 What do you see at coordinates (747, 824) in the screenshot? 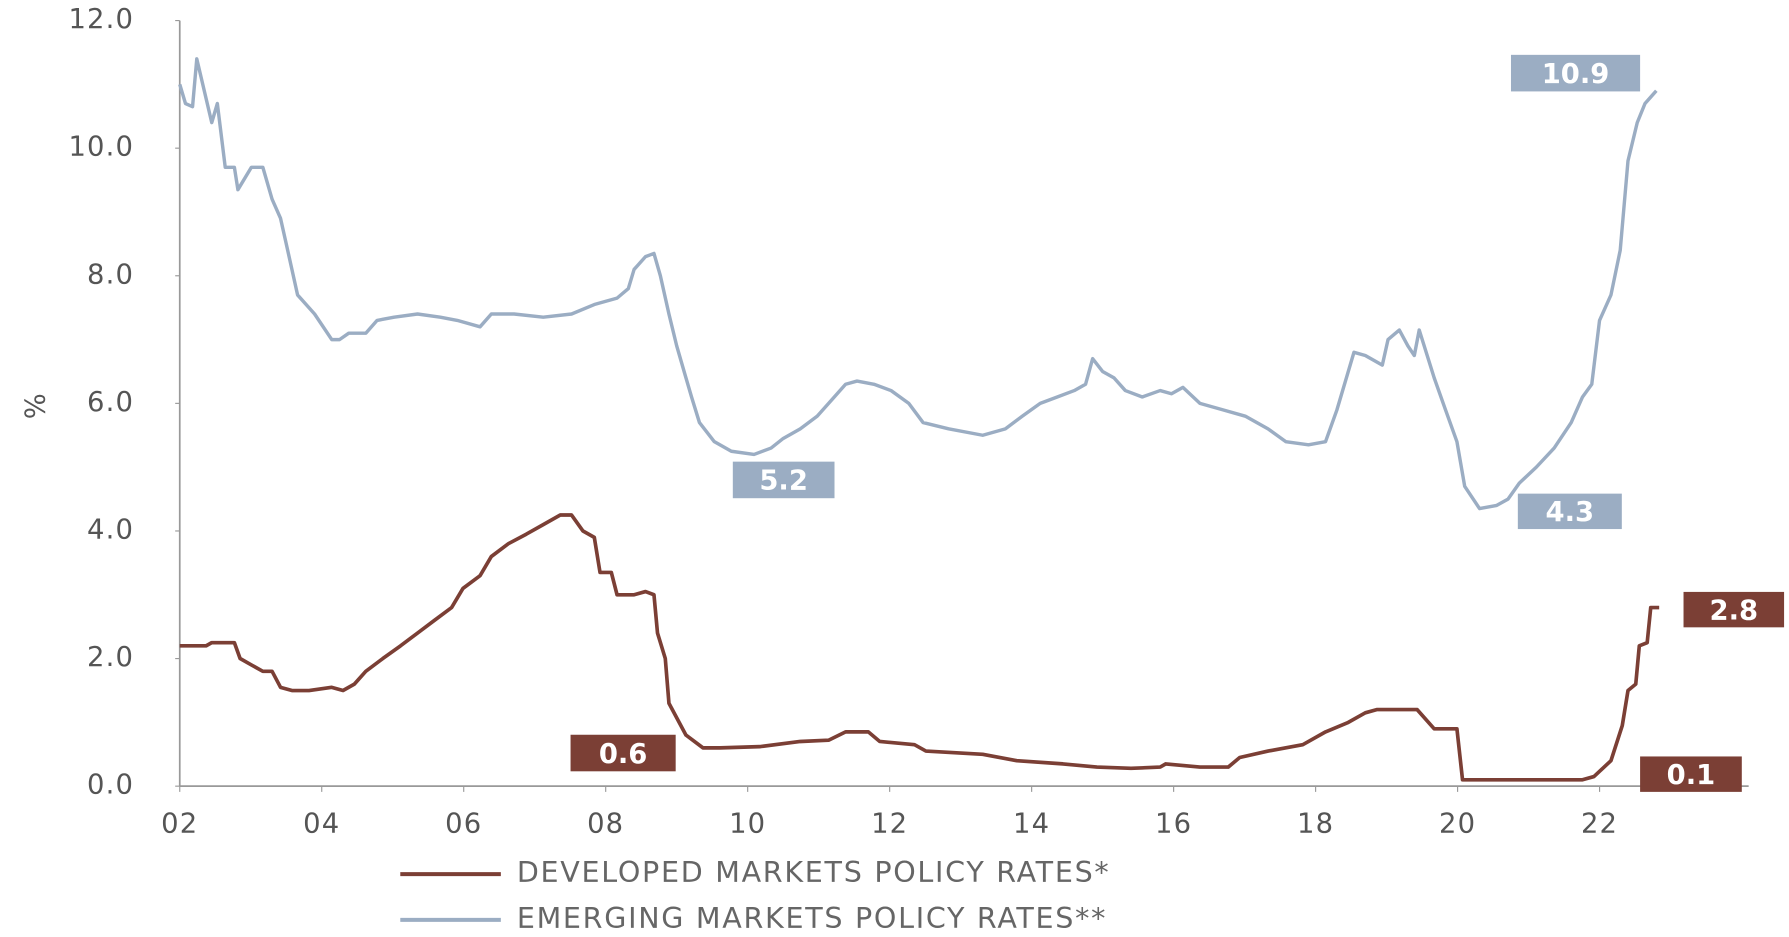
I see `x-tick-label: 10` at bounding box center [747, 824].